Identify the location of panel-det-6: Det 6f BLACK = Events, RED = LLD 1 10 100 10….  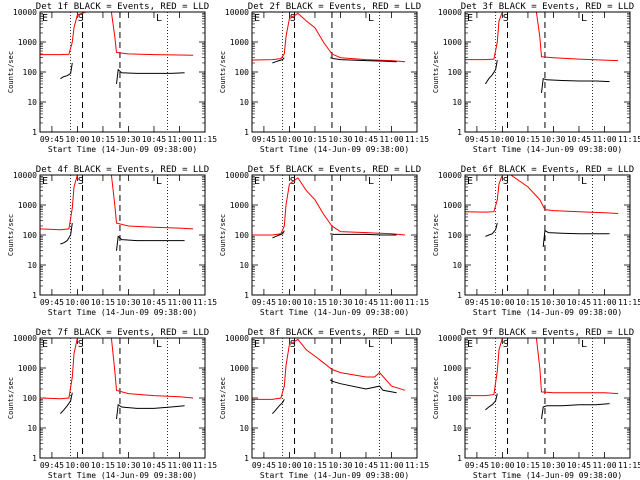
(536, 241).